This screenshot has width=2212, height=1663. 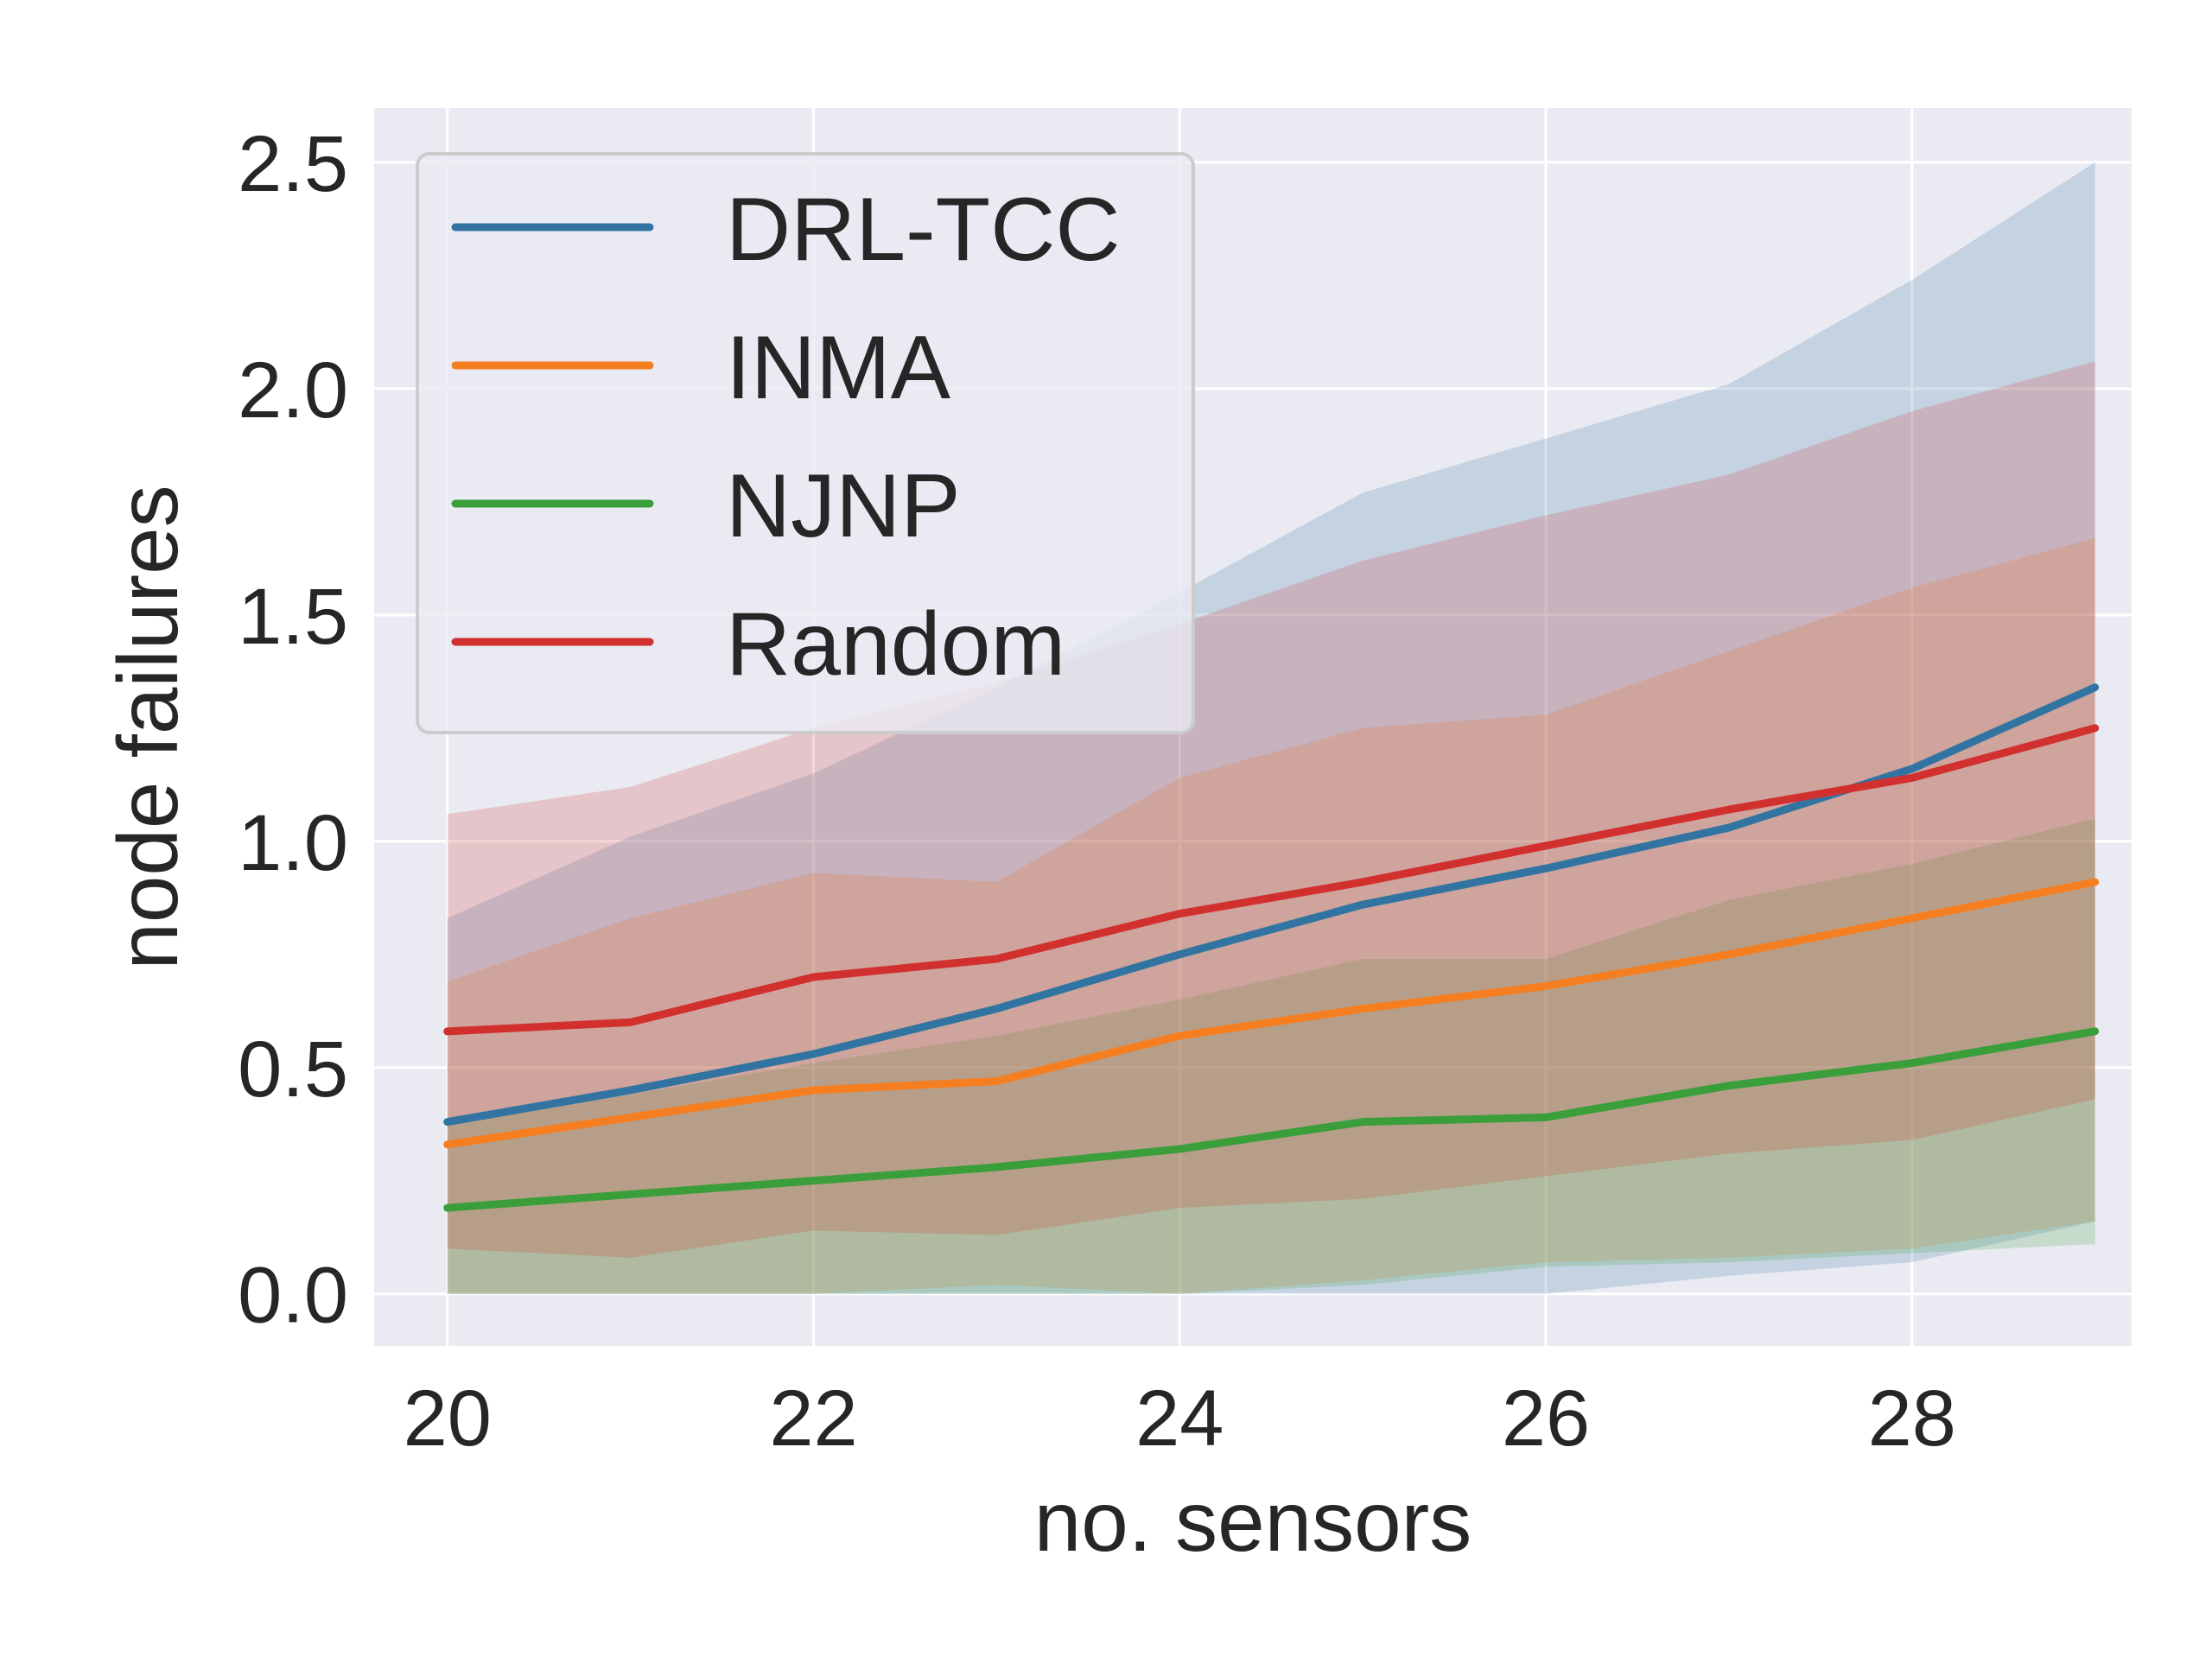 I want to click on legend-box, so click(x=805, y=443).